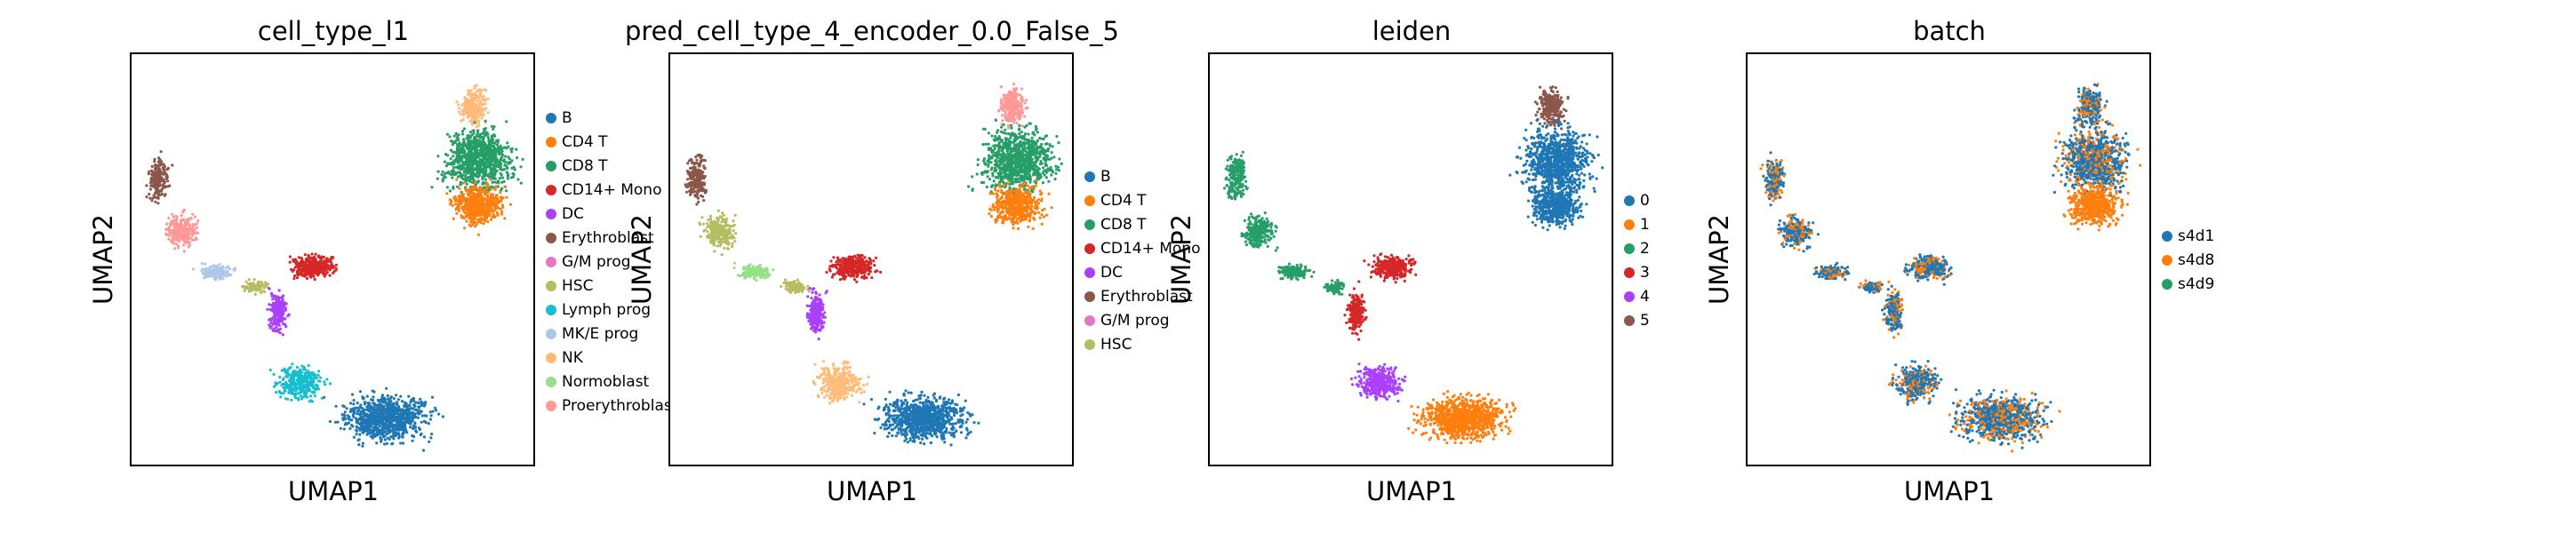 The width and height of the screenshot is (2576, 533). Describe the element at coordinates (103, 259) in the screenshot. I see `y-axis-label: UMAP2` at that location.